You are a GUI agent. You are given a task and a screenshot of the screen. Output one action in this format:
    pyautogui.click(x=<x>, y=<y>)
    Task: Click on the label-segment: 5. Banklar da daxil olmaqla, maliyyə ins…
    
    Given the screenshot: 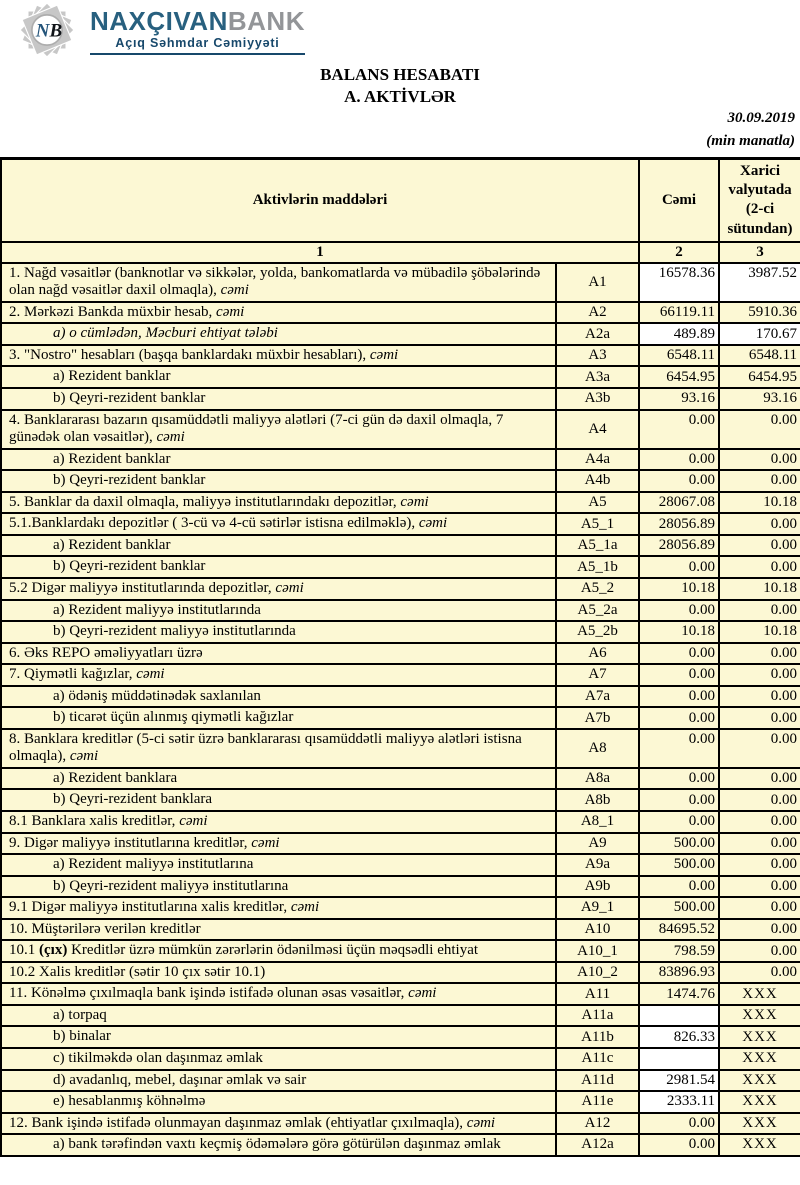 What is the action you would take?
    pyautogui.click(x=205, y=501)
    